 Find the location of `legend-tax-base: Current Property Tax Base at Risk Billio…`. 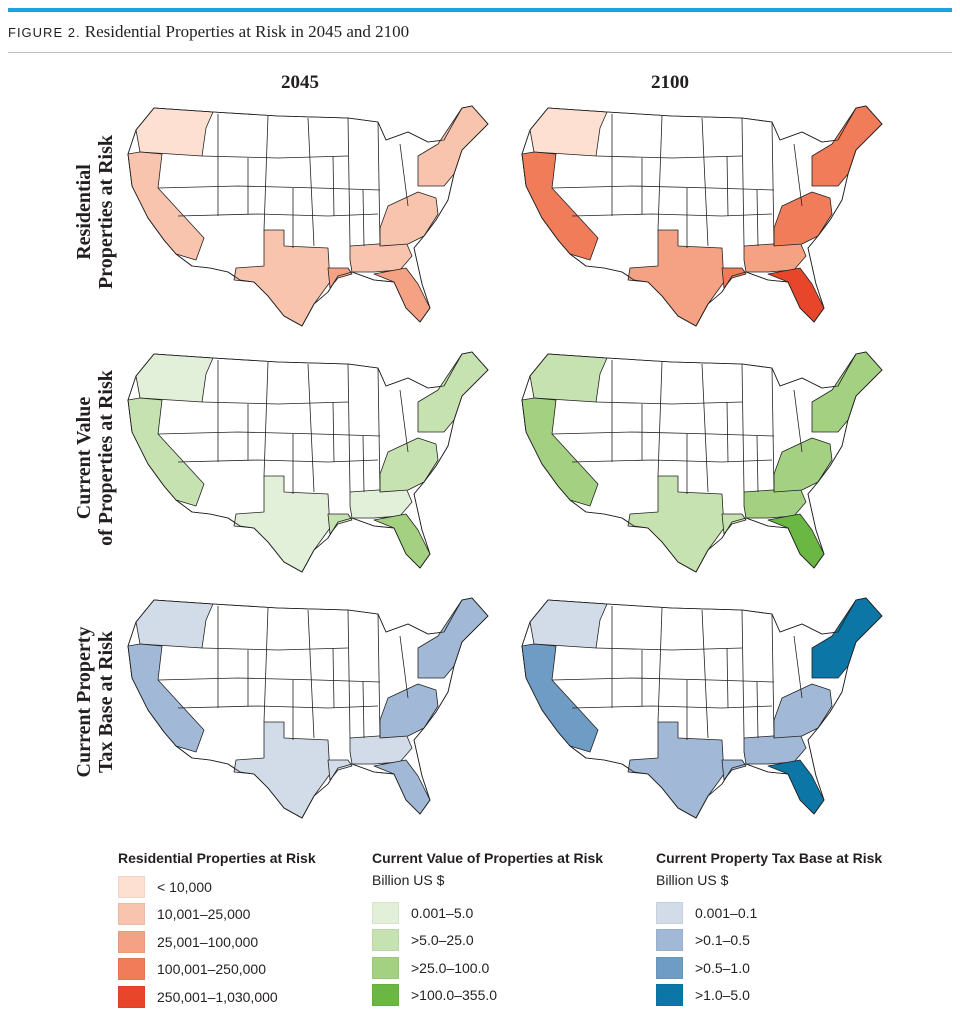

legend-tax-base: Current Property Tax Base at Risk Billio… is located at coordinates (769, 930).